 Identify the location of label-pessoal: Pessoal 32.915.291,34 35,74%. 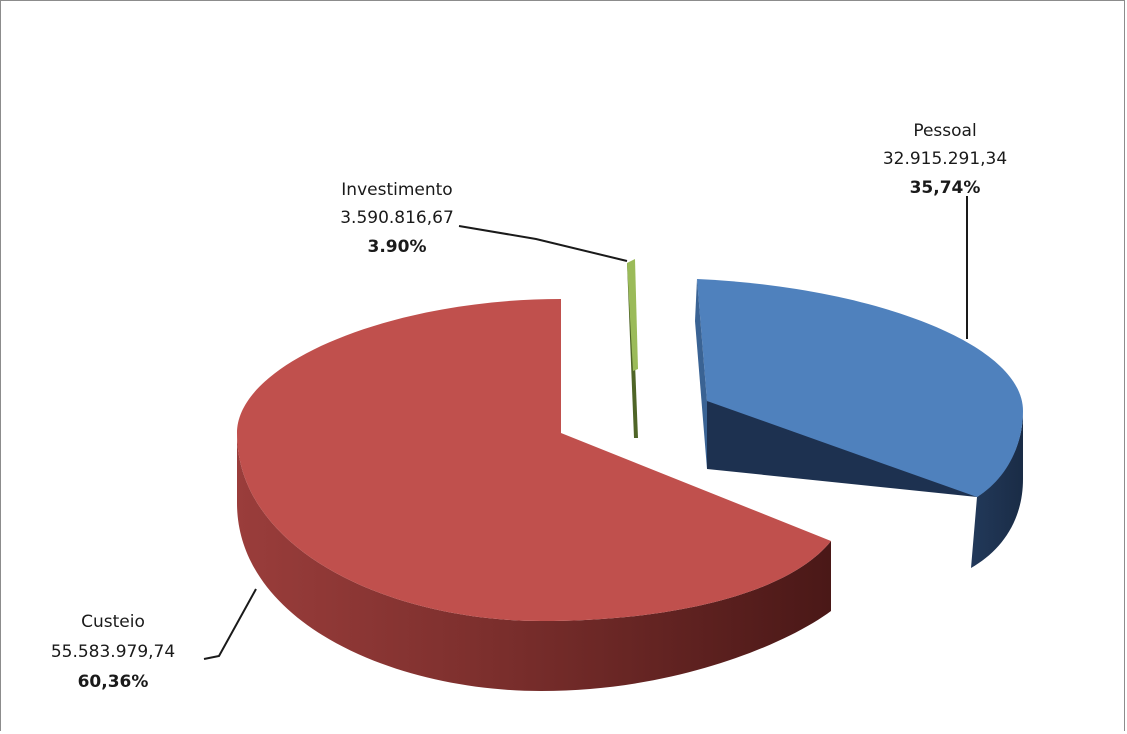
(945, 159).